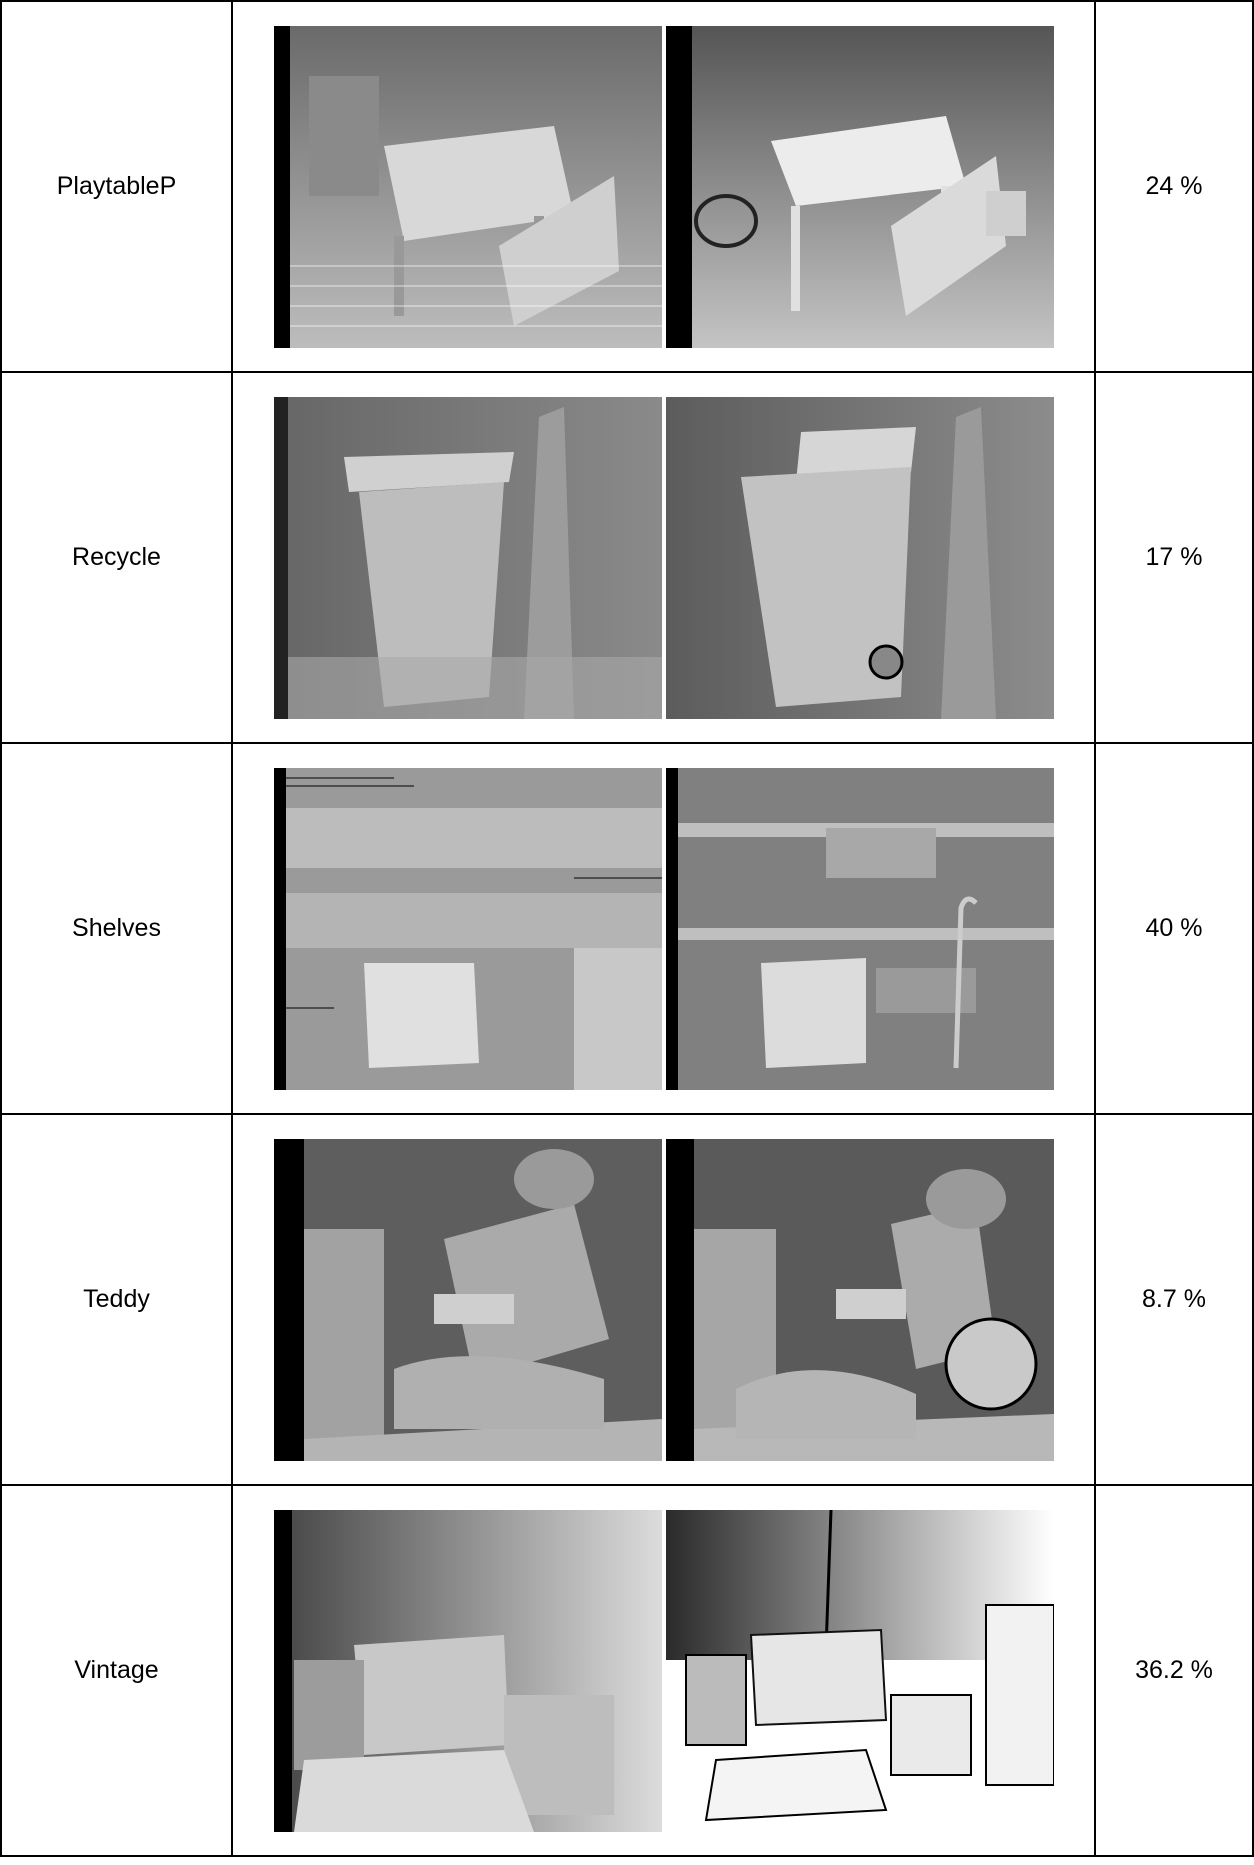  I want to click on dataset-name: Vintage, so click(116, 1670).